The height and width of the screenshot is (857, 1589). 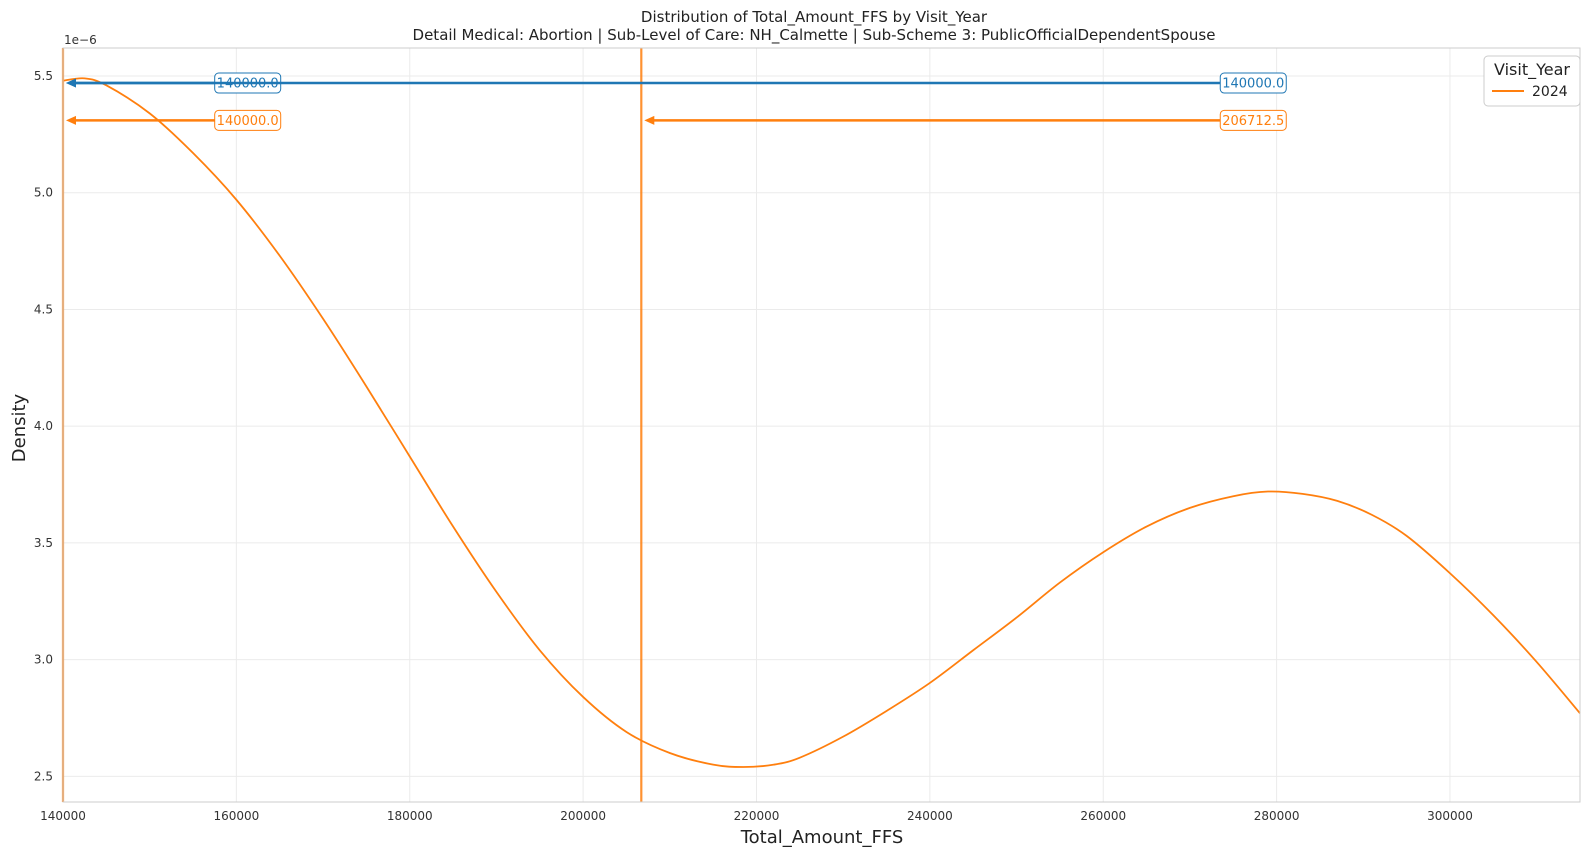 What do you see at coordinates (822, 837) in the screenshot?
I see `x-axis-label: Total_Amount_FFS` at bounding box center [822, 837].